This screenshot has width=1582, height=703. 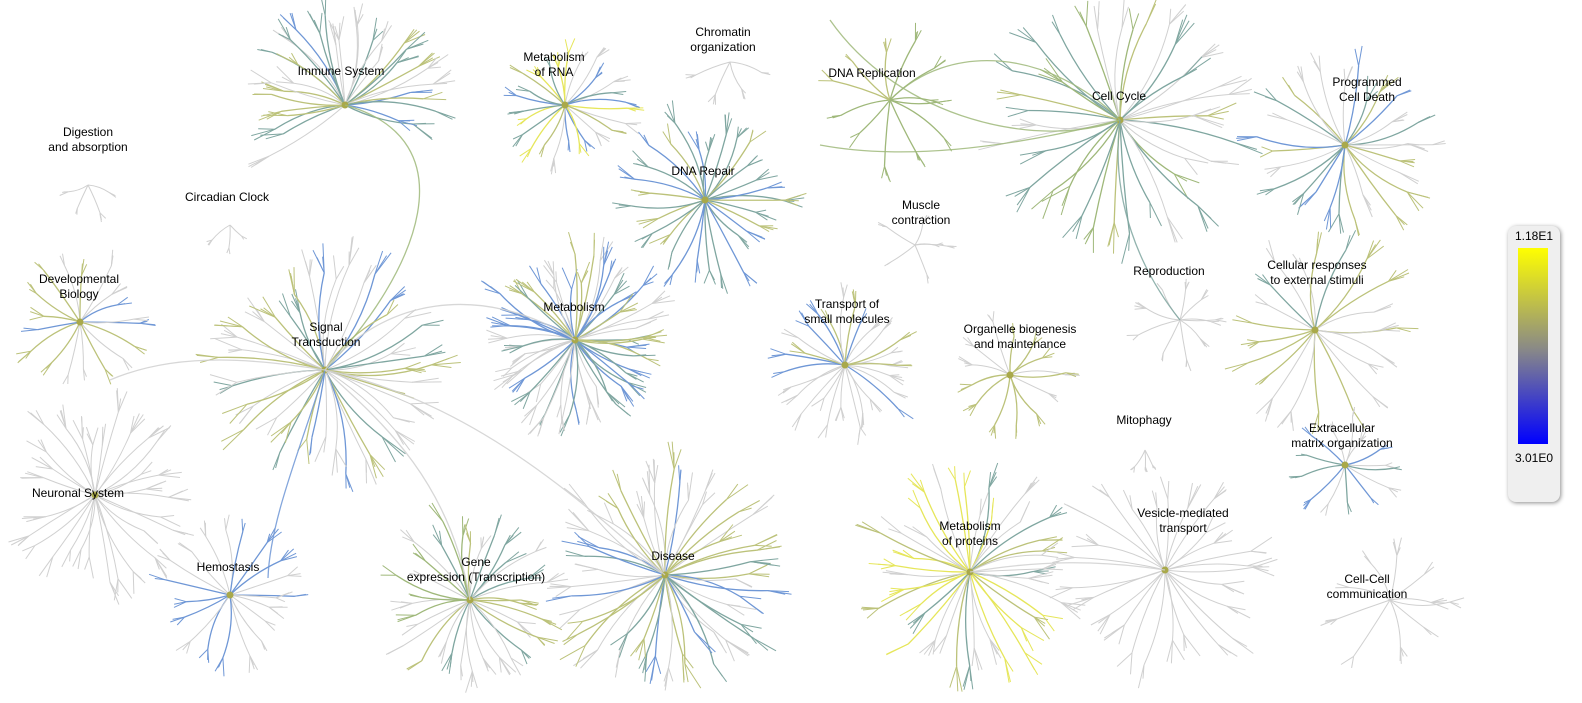 What do you see at coordinates (1119, 96) in the screenshot?
I see `pathway-label-cellcycle: Cell Cycle` at bounding box center [1119, 96].